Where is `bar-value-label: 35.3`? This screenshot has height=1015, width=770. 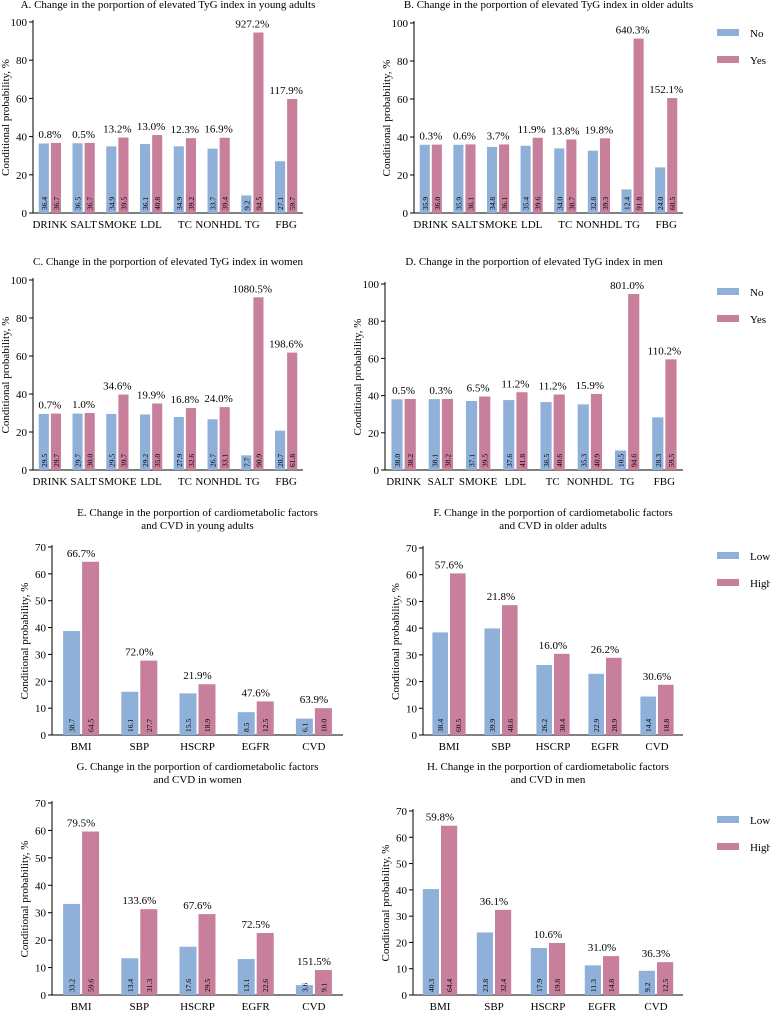
bar-value-label: 35.3 is located at coordinates (583, 460).